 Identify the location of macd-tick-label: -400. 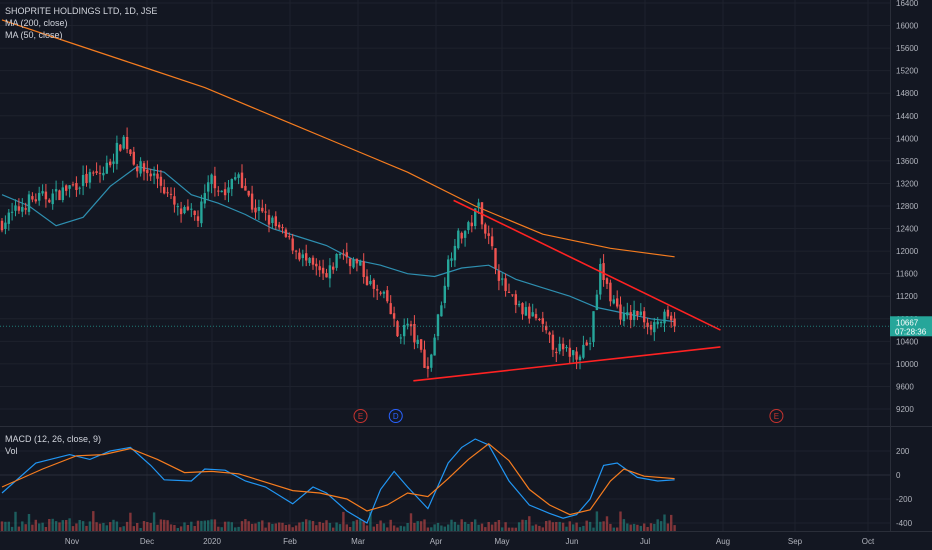
(904, 523).